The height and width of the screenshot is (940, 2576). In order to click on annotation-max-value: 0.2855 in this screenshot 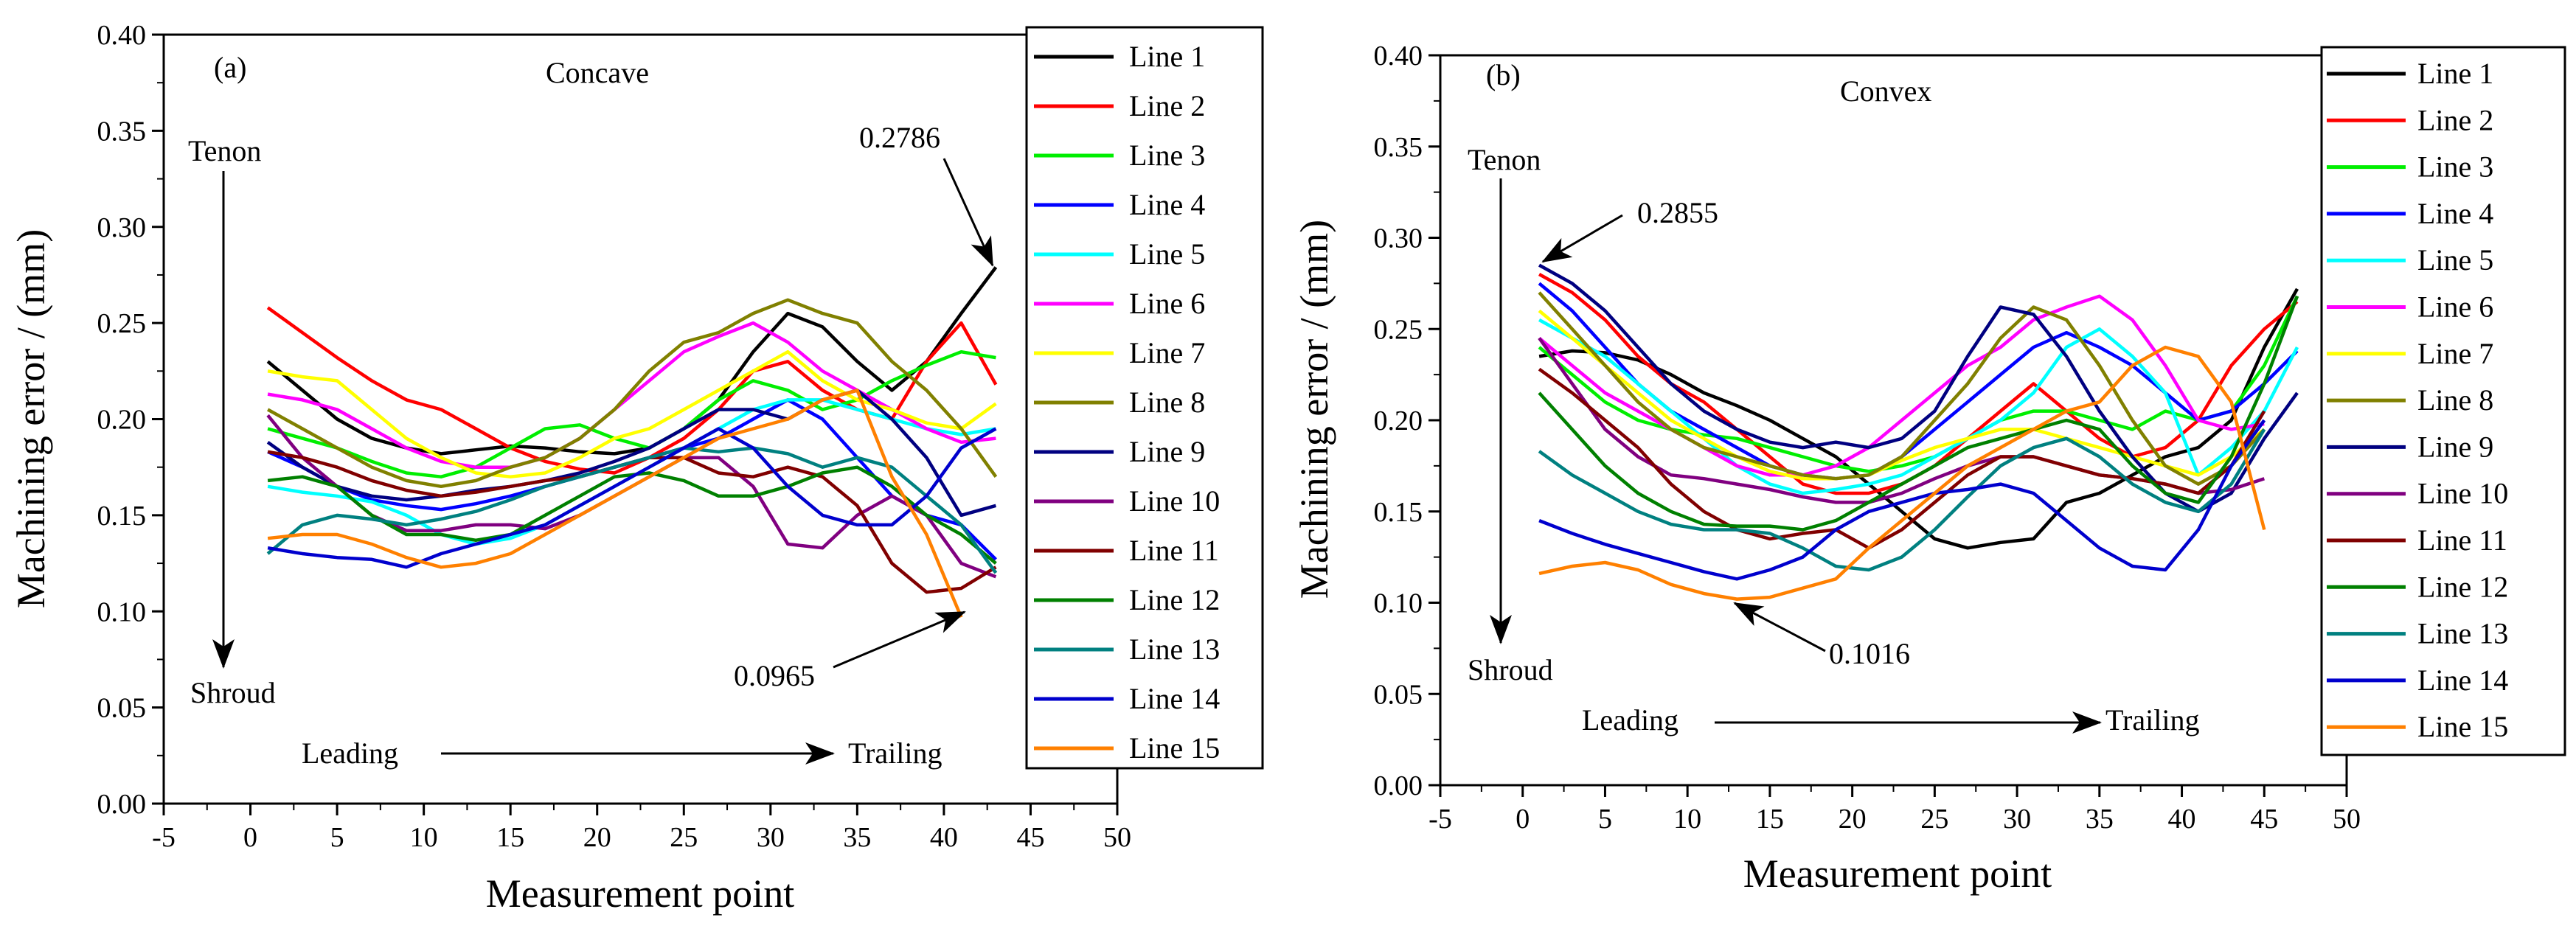, I will do `click(1677, 212)`.